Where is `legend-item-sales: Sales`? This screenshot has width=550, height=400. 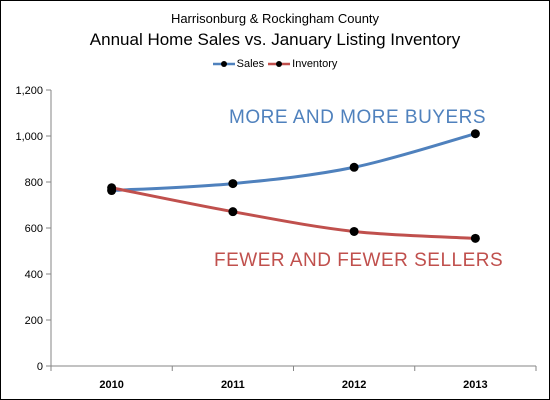 legend-item-sales: Sales is located at coordinates (238, 64).